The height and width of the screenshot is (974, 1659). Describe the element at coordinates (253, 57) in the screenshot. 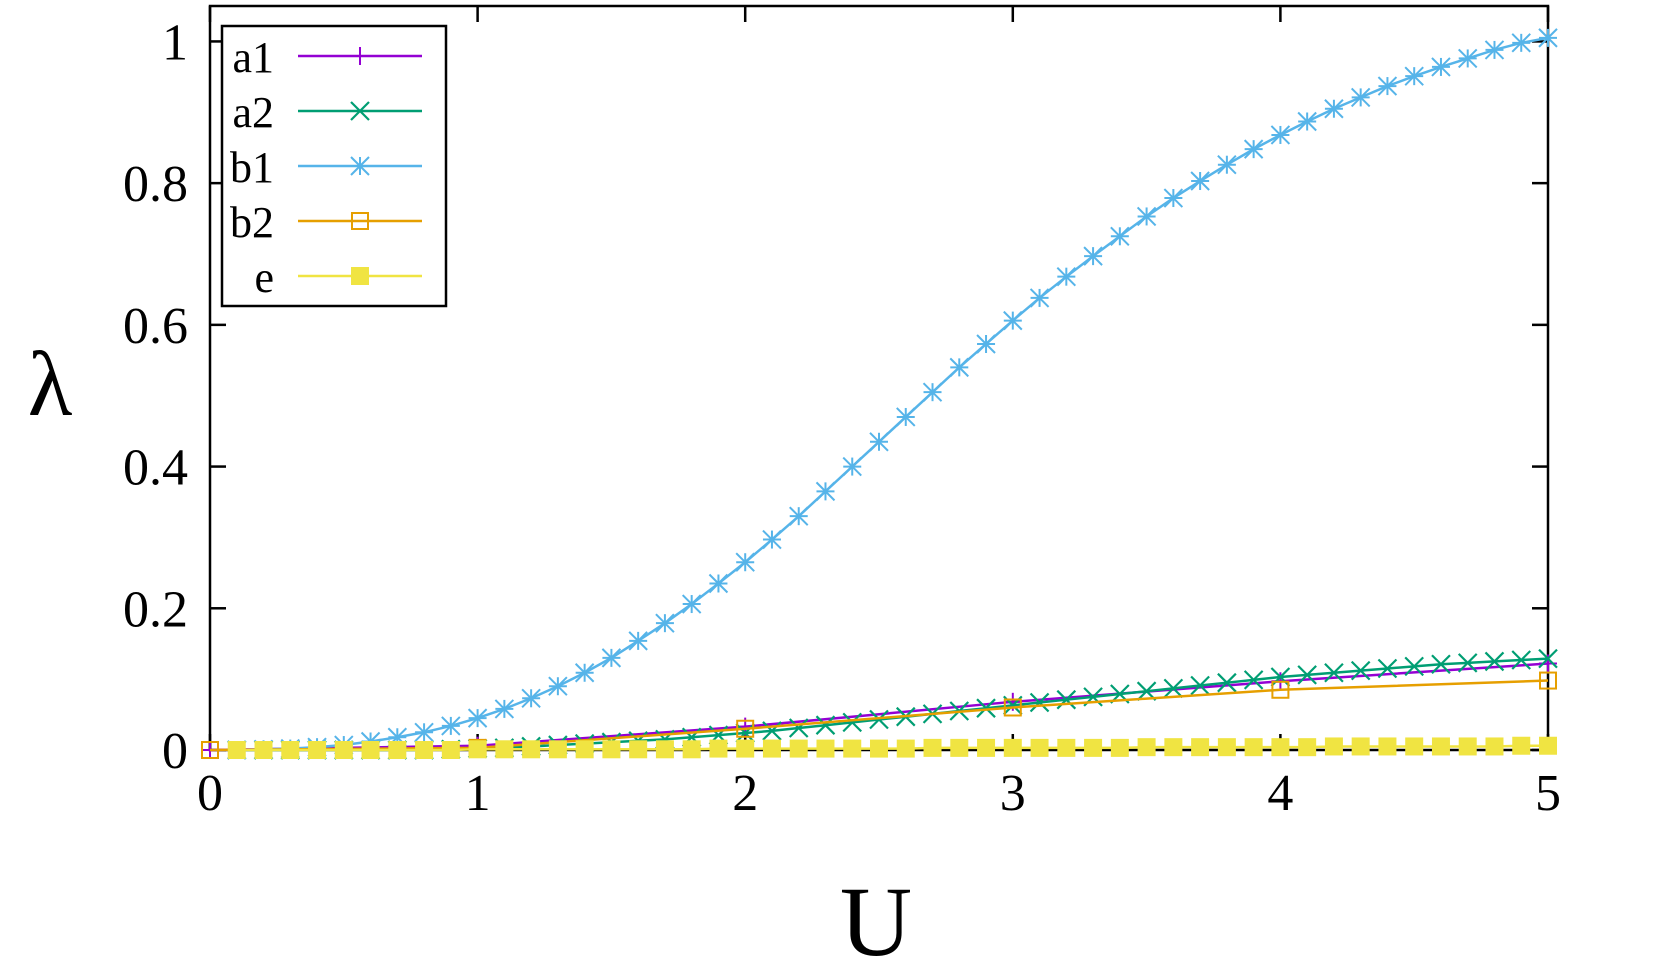

I see `legend-label: a1` at that location.